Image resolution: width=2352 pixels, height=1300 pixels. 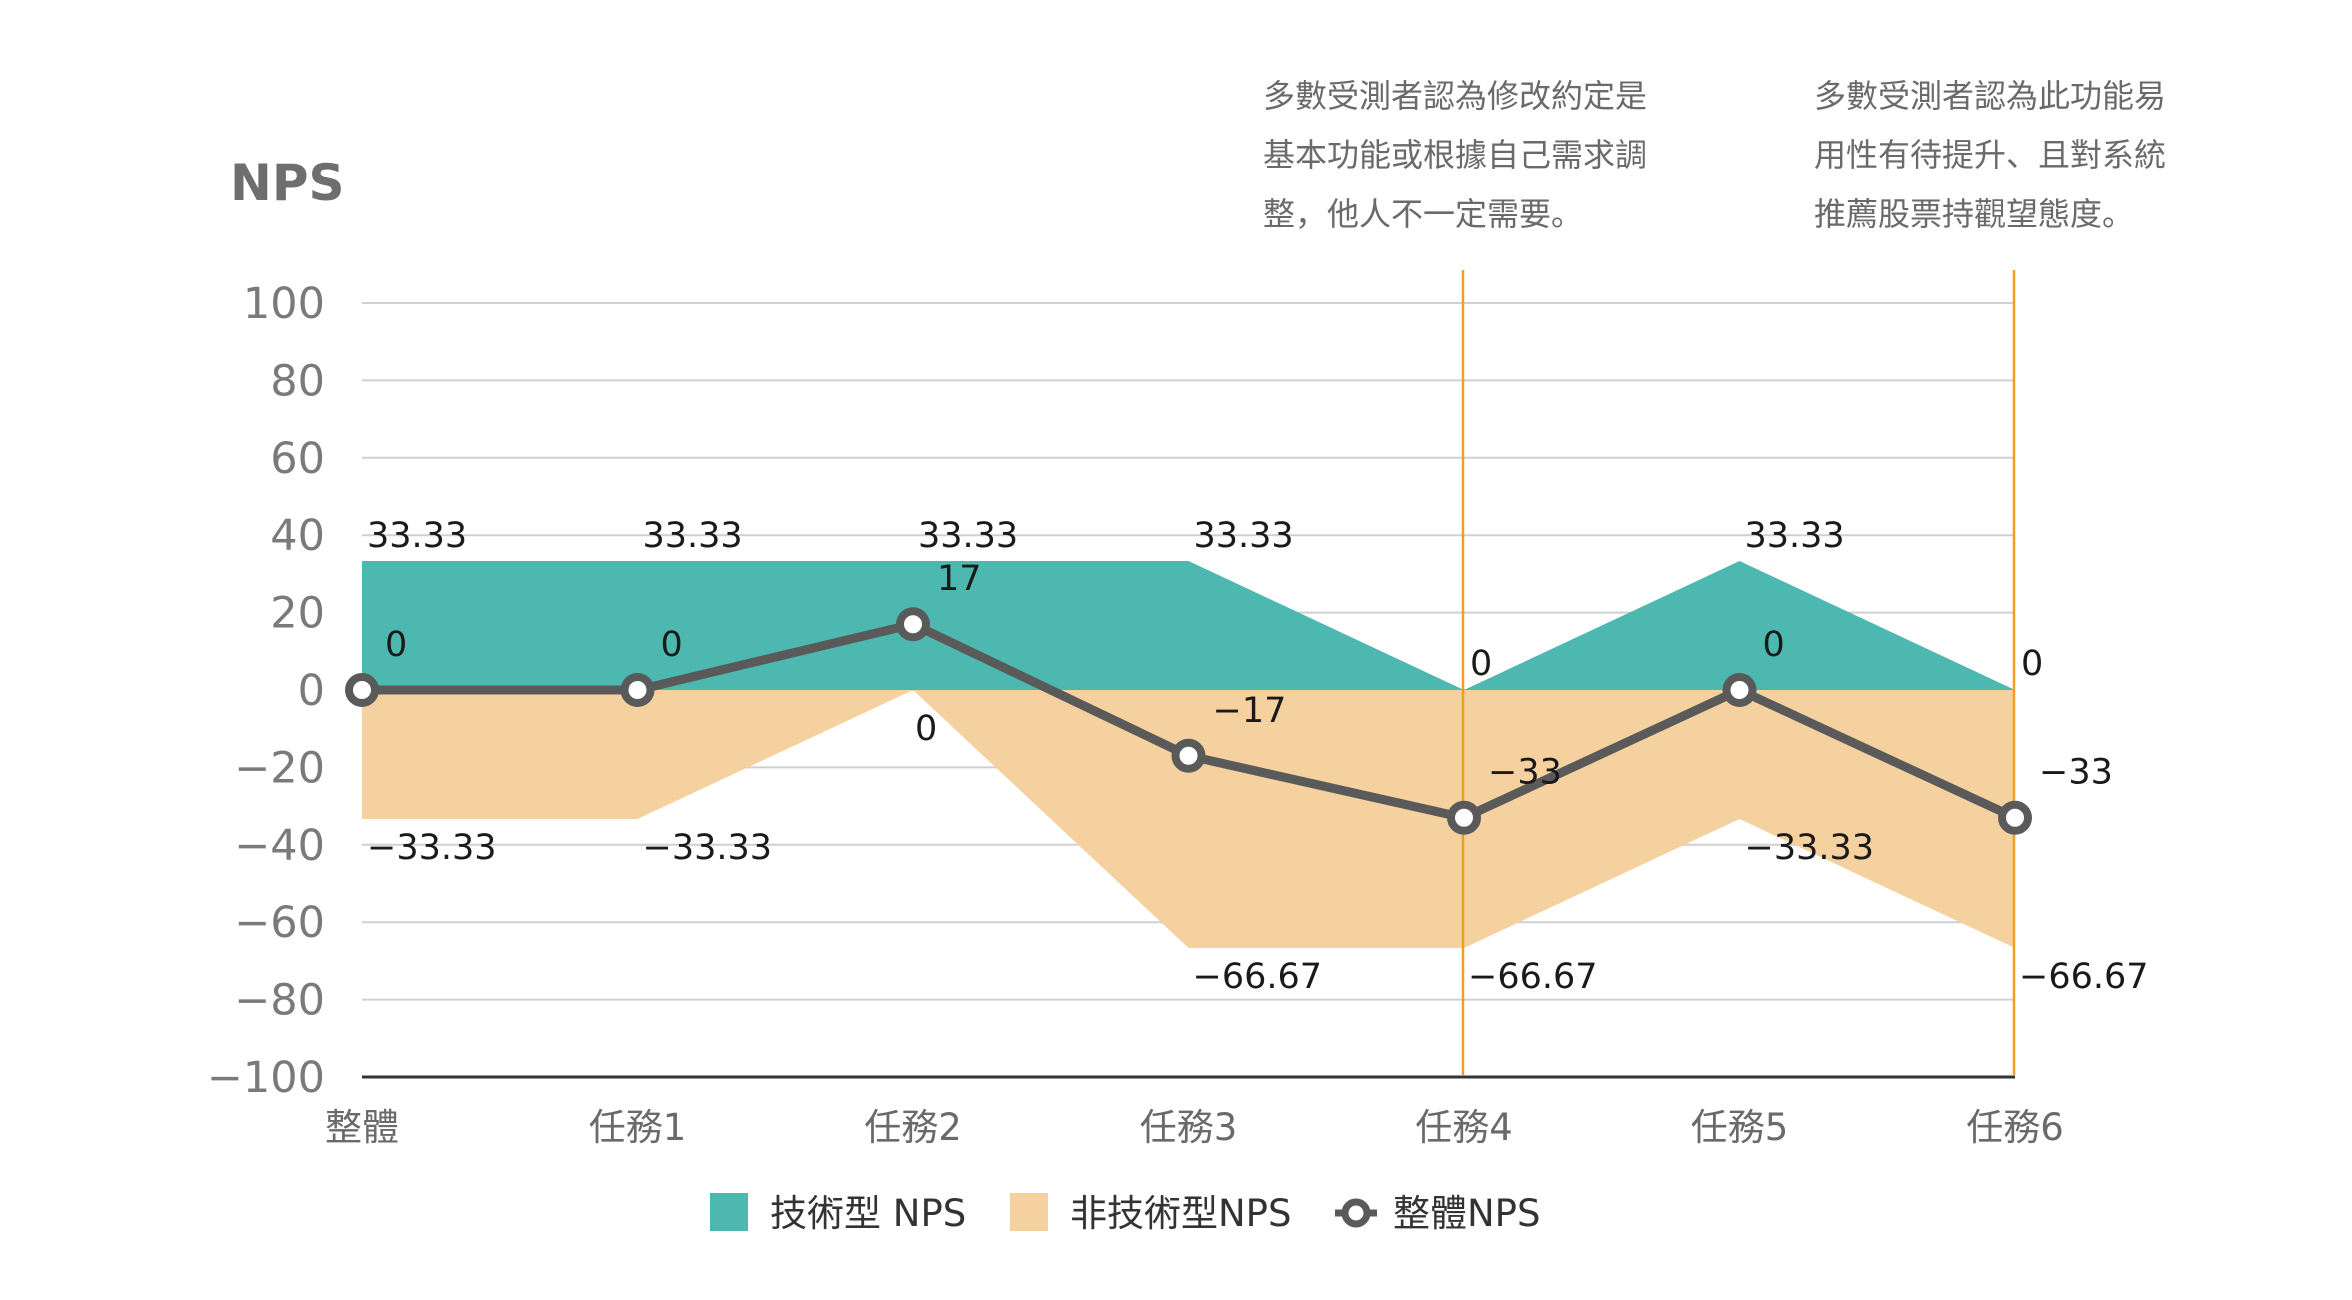 I want to click on non-technical-nps-area, so click(x=1188, y=819).